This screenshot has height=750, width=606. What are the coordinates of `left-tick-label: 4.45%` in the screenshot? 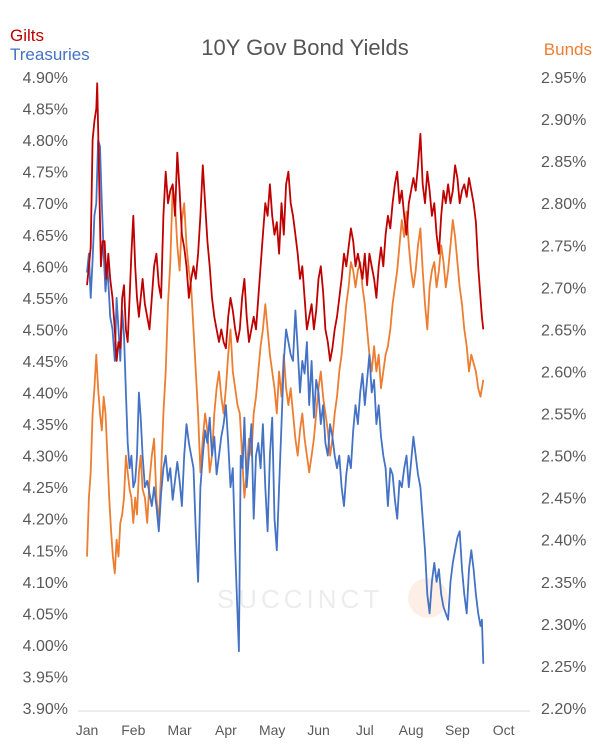 It's located at (45, 362).